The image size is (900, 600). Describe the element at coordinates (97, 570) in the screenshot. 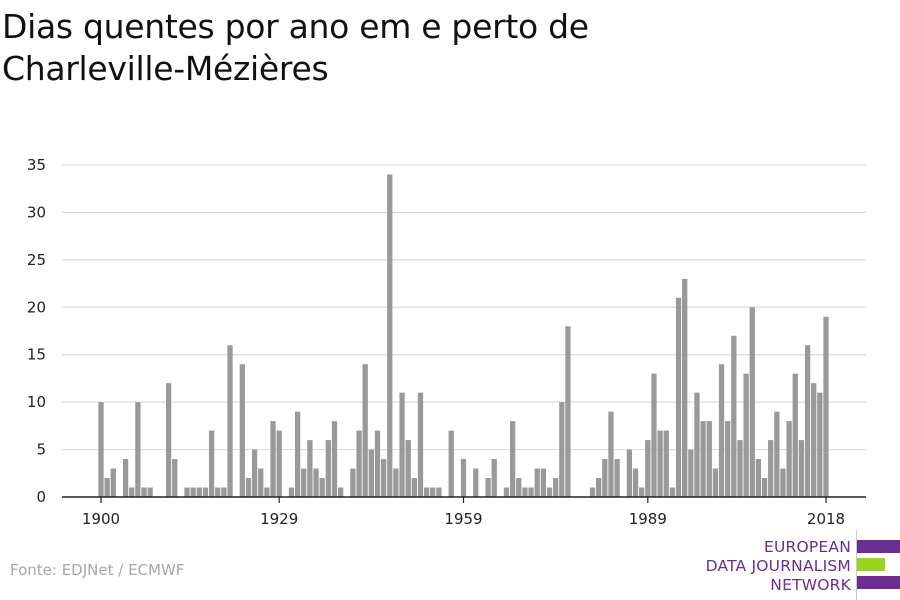

I see `source-note: Fonte: EDJNet / ECMWF` at that location.